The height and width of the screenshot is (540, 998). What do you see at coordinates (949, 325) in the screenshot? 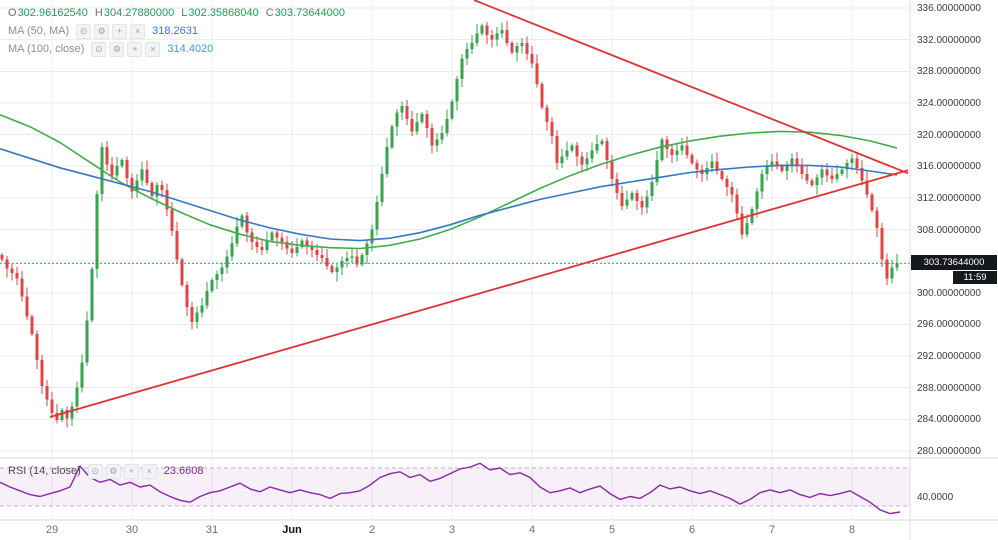
I see `price-axis-label: 296.00000000` at bounding box center [949, 325].